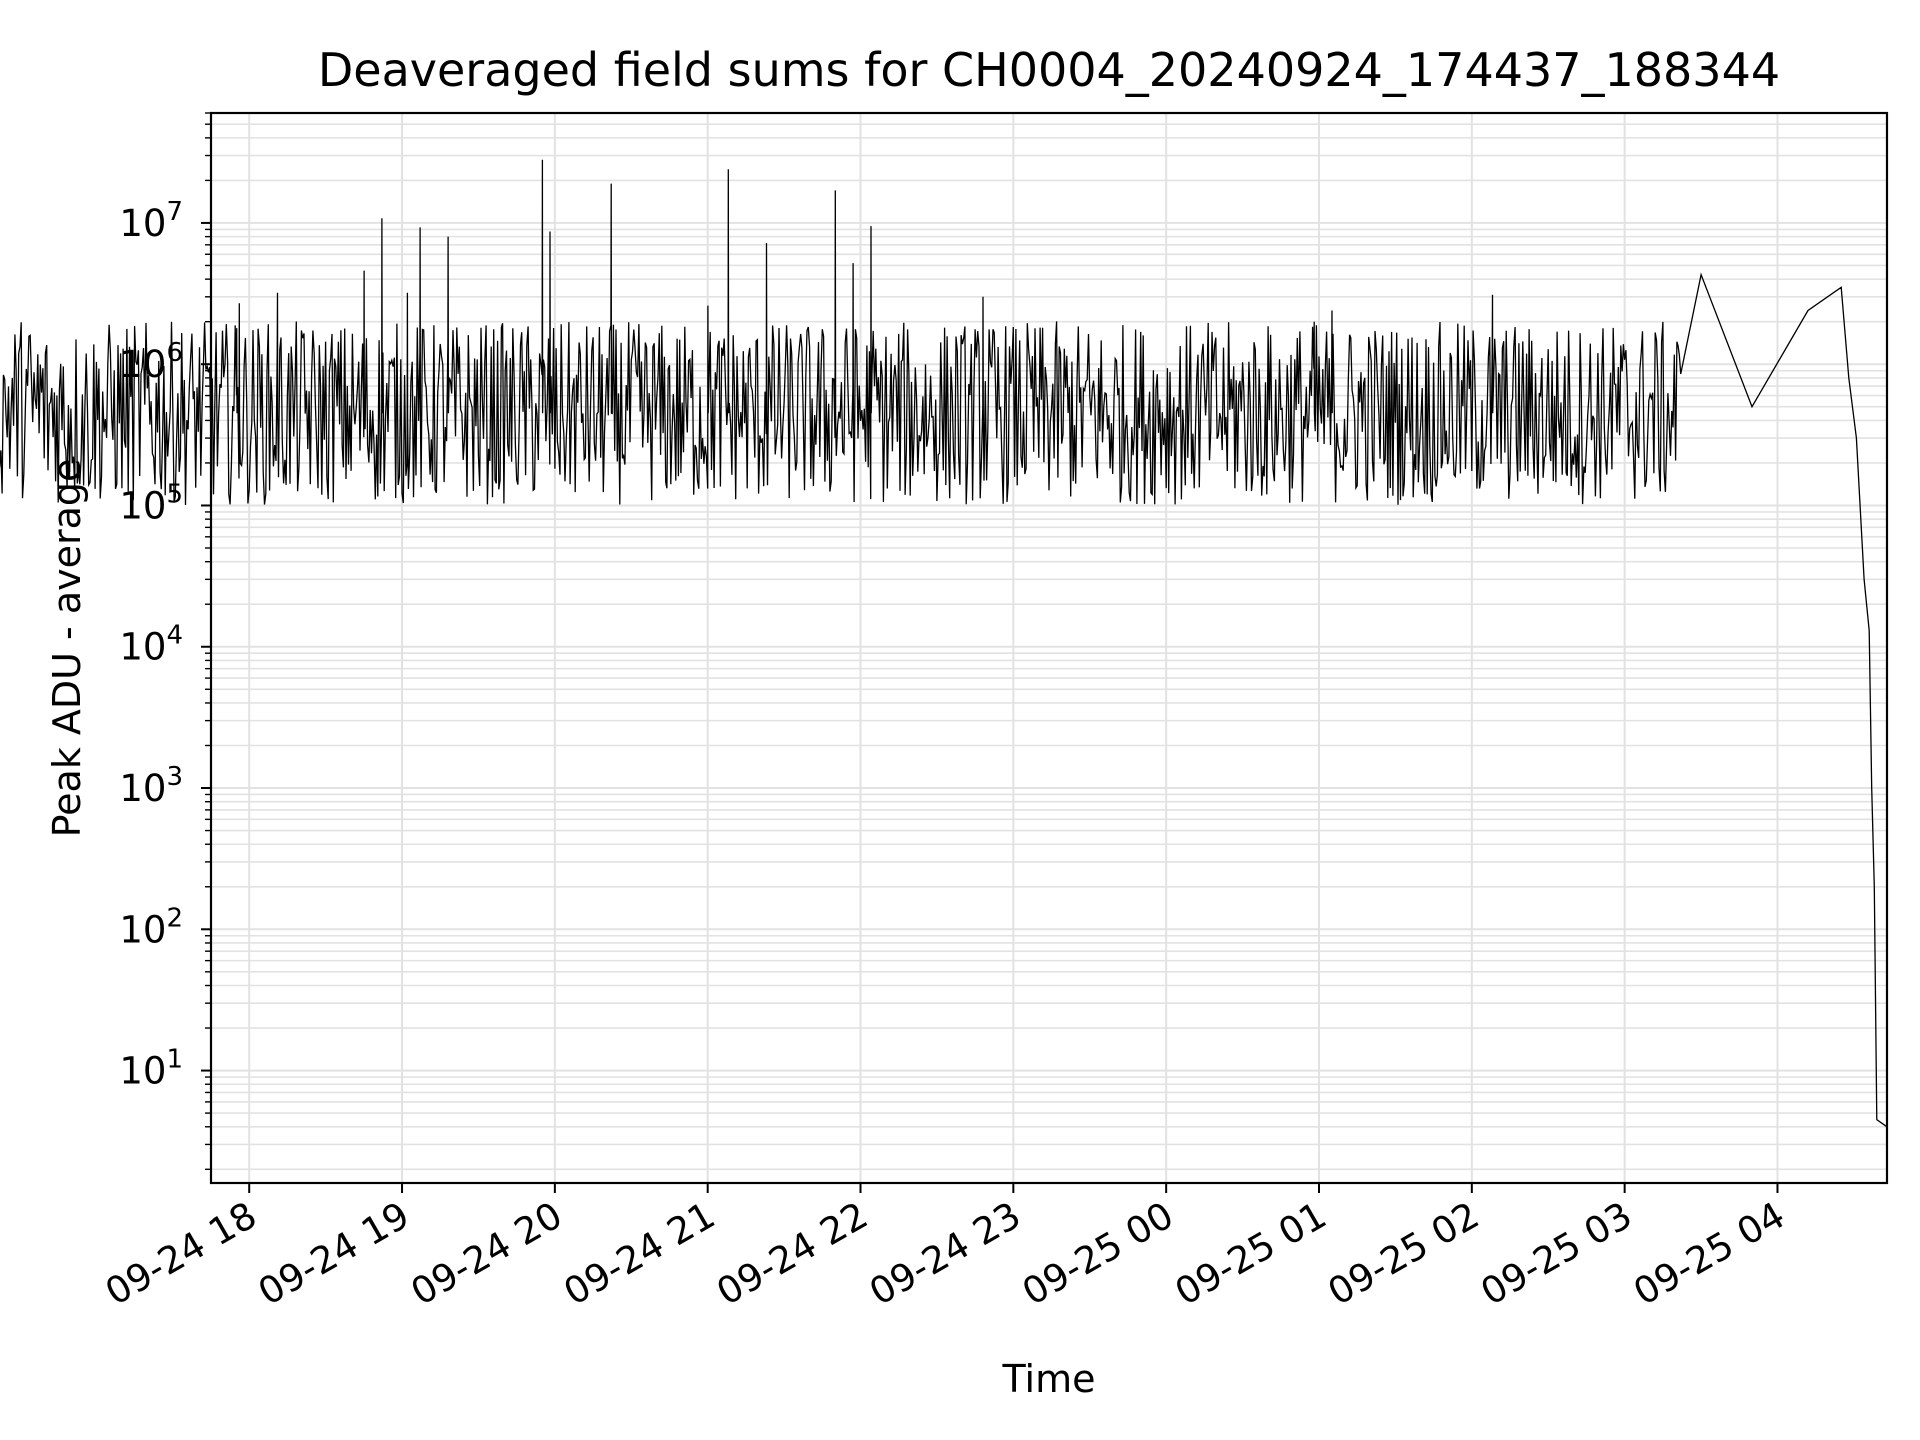 This screenshot has height=1440, width=1920. Describe the element at coordinates (174, 918) in the screenshot. I see `y-tick-label-exponent: 2` at that location.